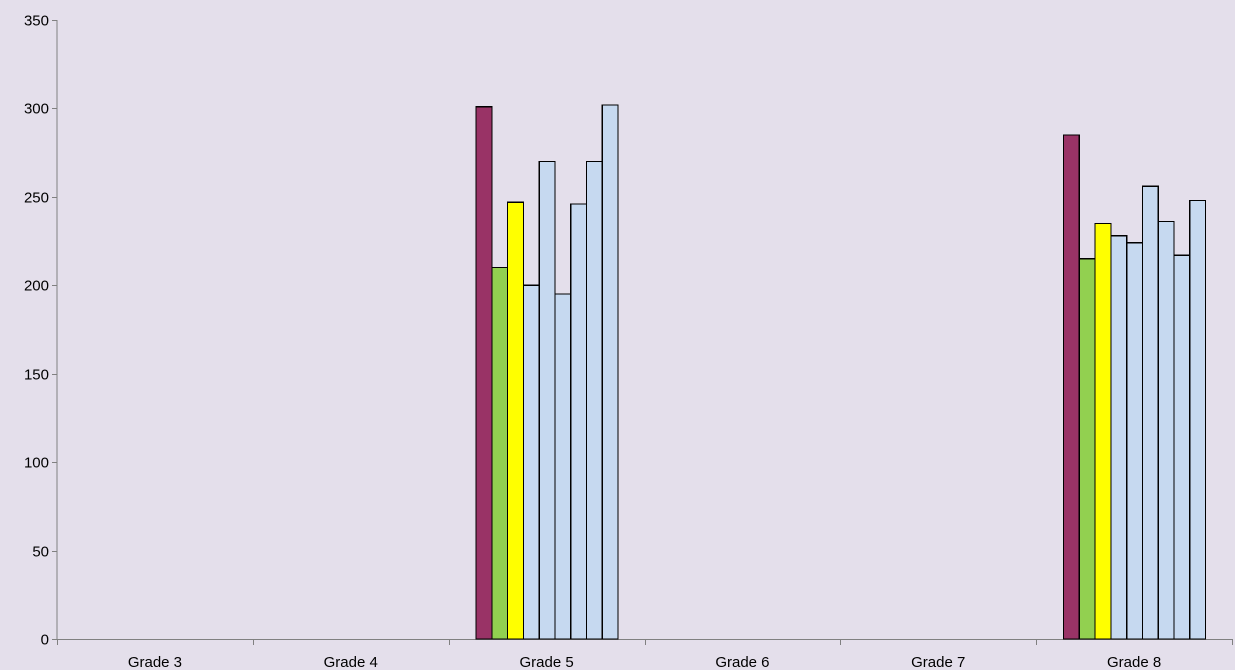  Describe the element at coordinates (36, 21) in the screenshot. I see `y-tick-label: 350` at that location.